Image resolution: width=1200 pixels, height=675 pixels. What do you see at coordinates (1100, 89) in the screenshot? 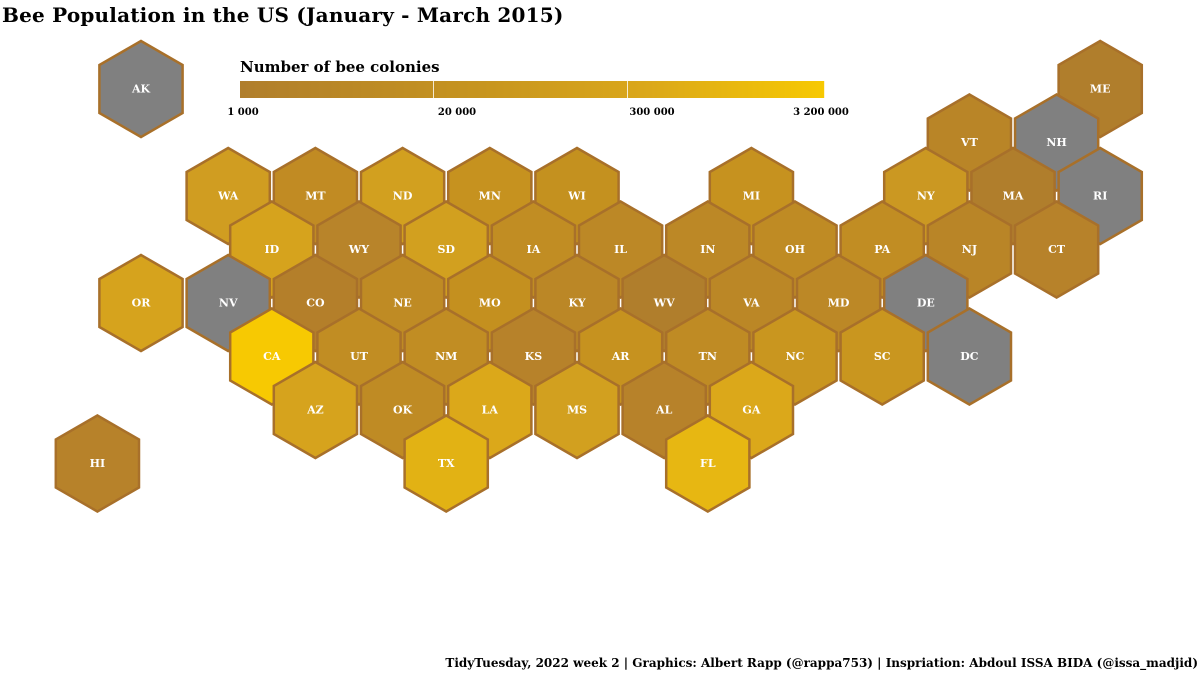
I see `state-label: ME` at bounding box center [1100, 89].